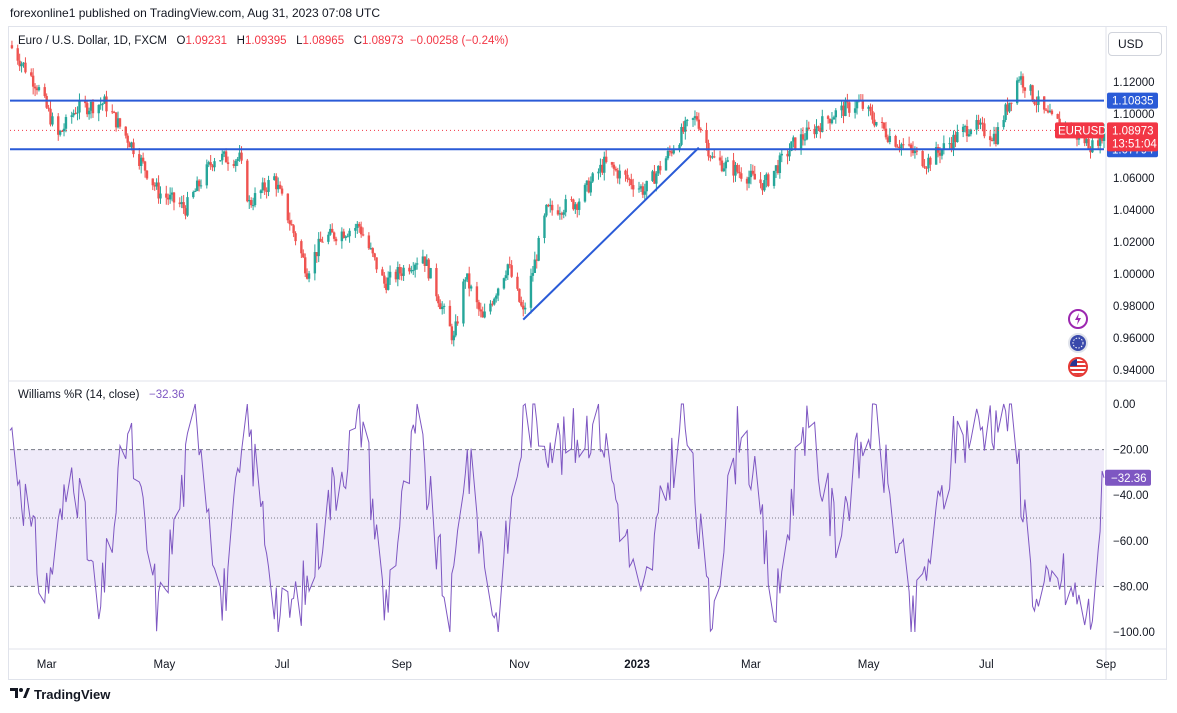 The height and width of the screenshot is (713, 1177). What do you see at coordinates (1134, 83) in the screenshot?
I see `price-tick-label: 1.12000` at bounding box center [1134, 83].